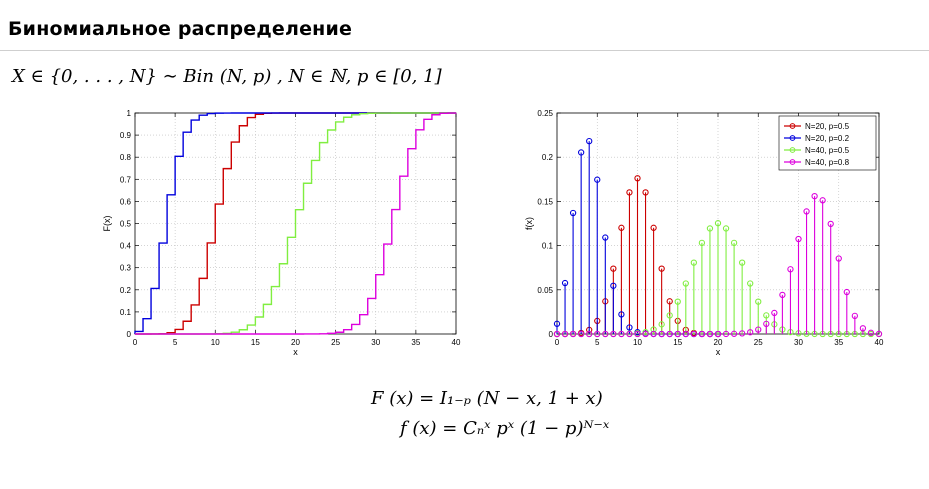  Describe the element at coordinates (175, 342) in the screenshot. I see `cdf-xtick-label: 5` at that location.